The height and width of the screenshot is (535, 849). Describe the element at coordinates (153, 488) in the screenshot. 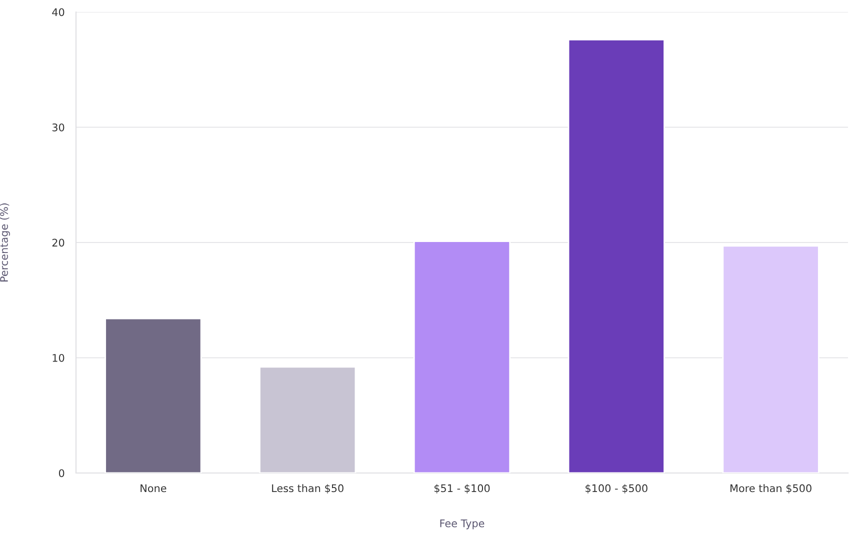

I see `x-tick-label: None` at that location.